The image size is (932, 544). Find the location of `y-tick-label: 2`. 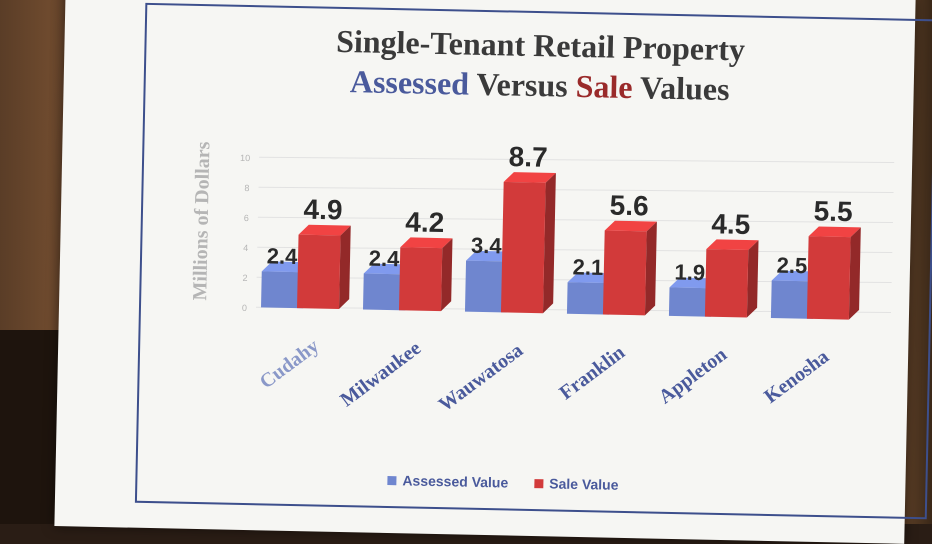

y-tick-label: 2 is located at coordinates (245, 278).